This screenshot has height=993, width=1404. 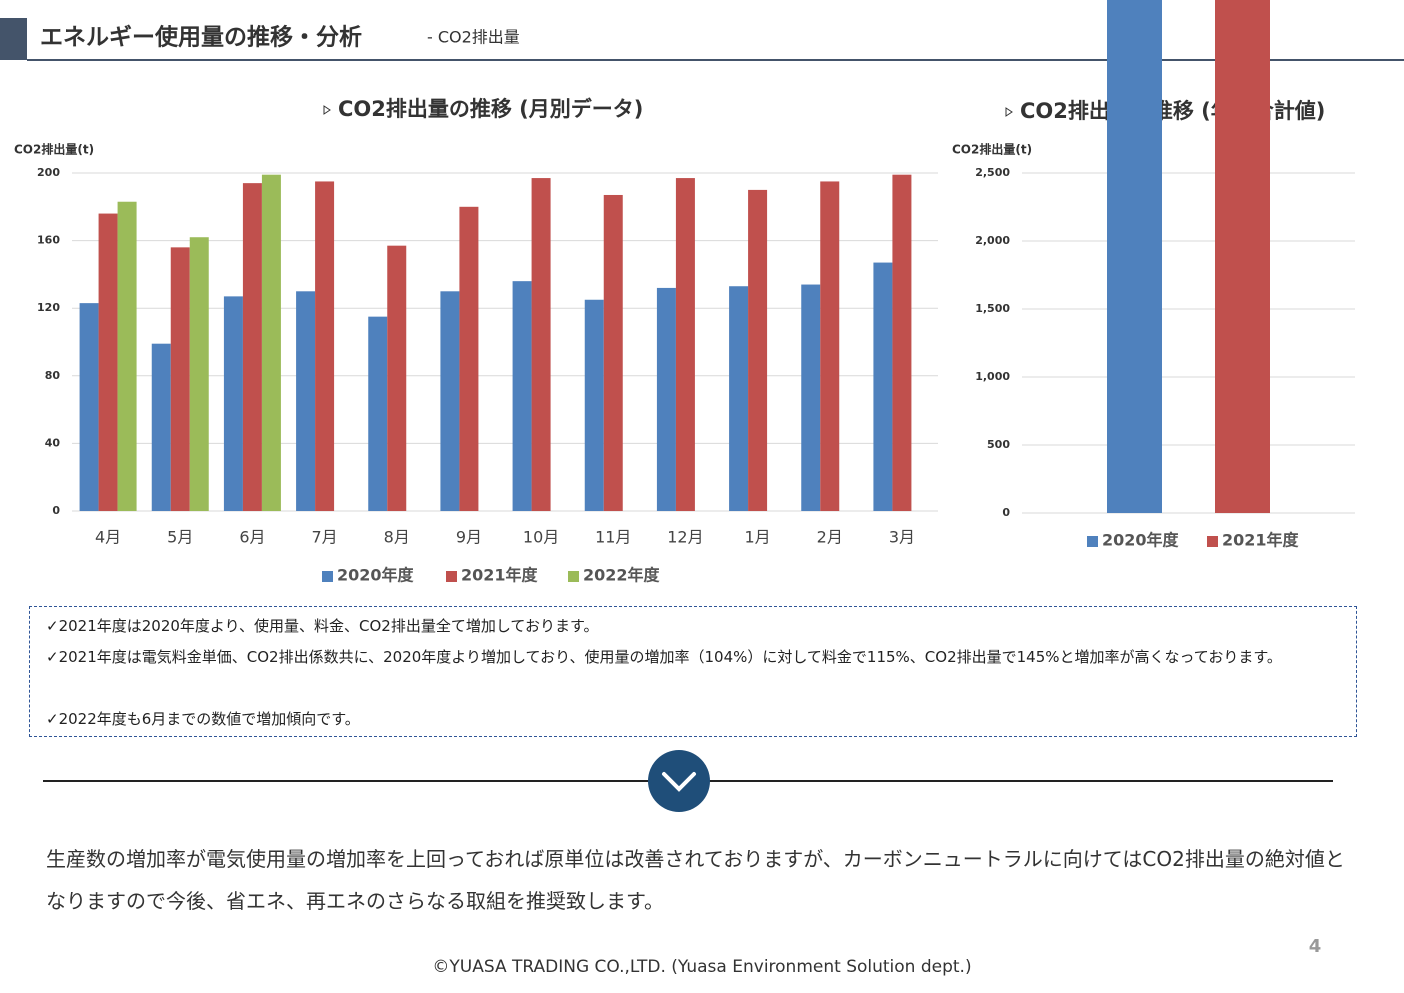 I want to click on chart-title: CO2排出量の推移 (年間合計値), so click(x=1172, y=111).